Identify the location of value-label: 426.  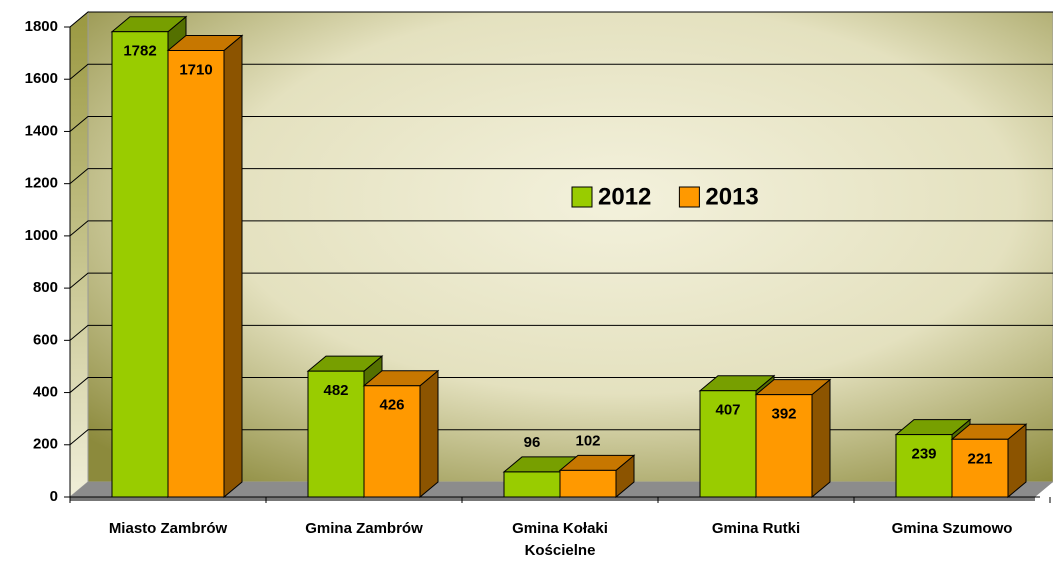
(391, 405).